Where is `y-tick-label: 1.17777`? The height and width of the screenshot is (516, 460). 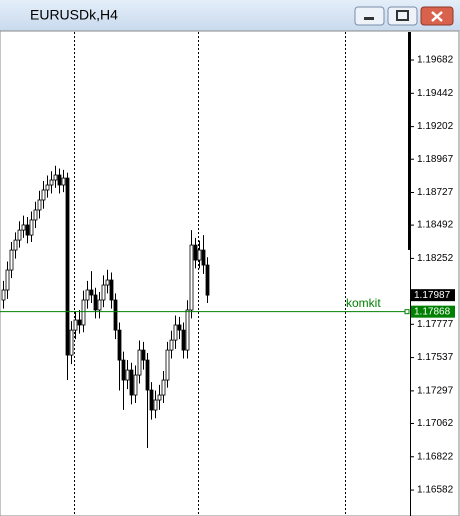 y-tick-label: 1.17777 is located at coordinates (435, 324).